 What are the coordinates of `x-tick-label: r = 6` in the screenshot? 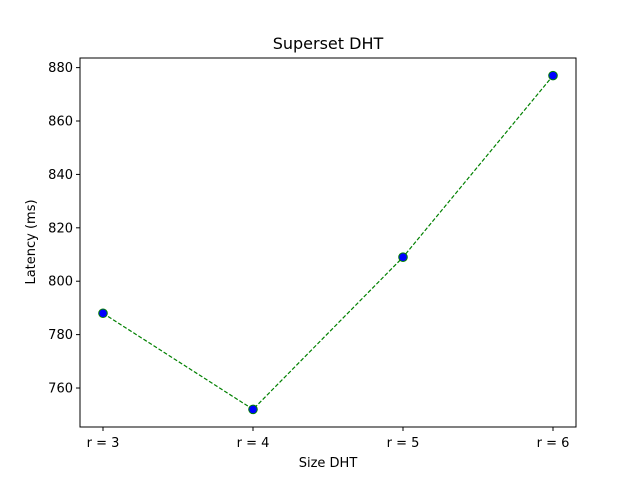 It's located at (553, 443).